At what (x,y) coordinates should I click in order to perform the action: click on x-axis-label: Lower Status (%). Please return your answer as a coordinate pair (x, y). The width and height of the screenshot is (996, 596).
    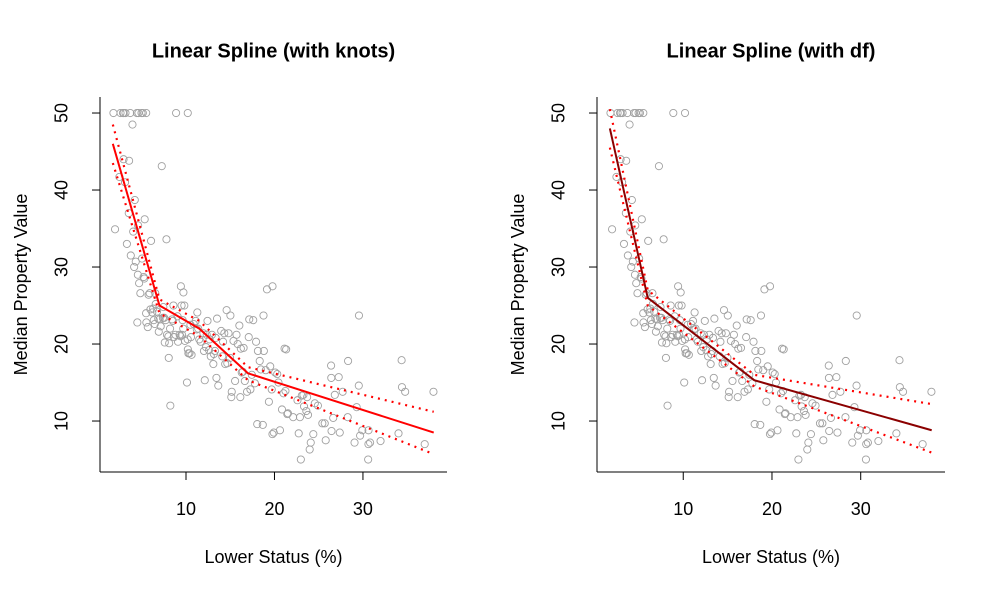
    Looking at the image, I should click on (273, 557).